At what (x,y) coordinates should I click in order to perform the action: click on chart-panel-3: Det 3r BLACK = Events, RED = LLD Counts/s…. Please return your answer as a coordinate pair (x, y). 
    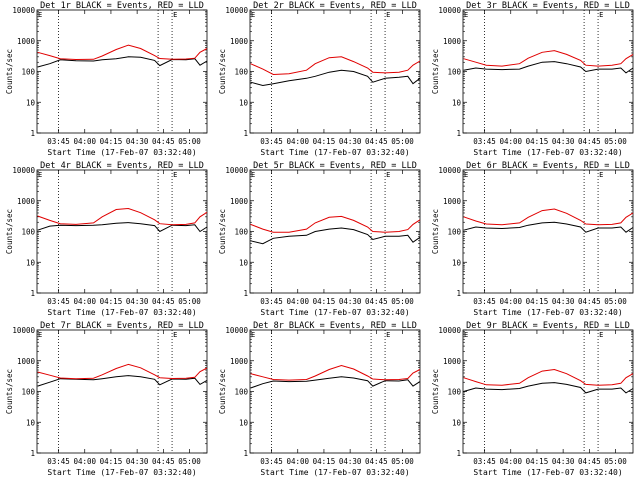
    Looking at the image, I should click on (532, 79).